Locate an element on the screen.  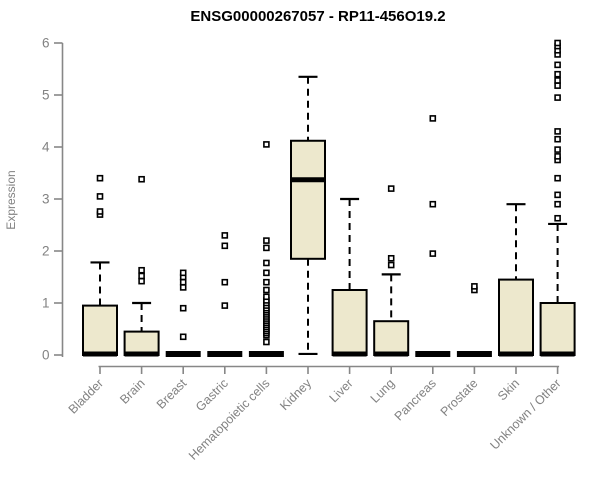
box-group-unknown-other is located at coordinates (557, 198).